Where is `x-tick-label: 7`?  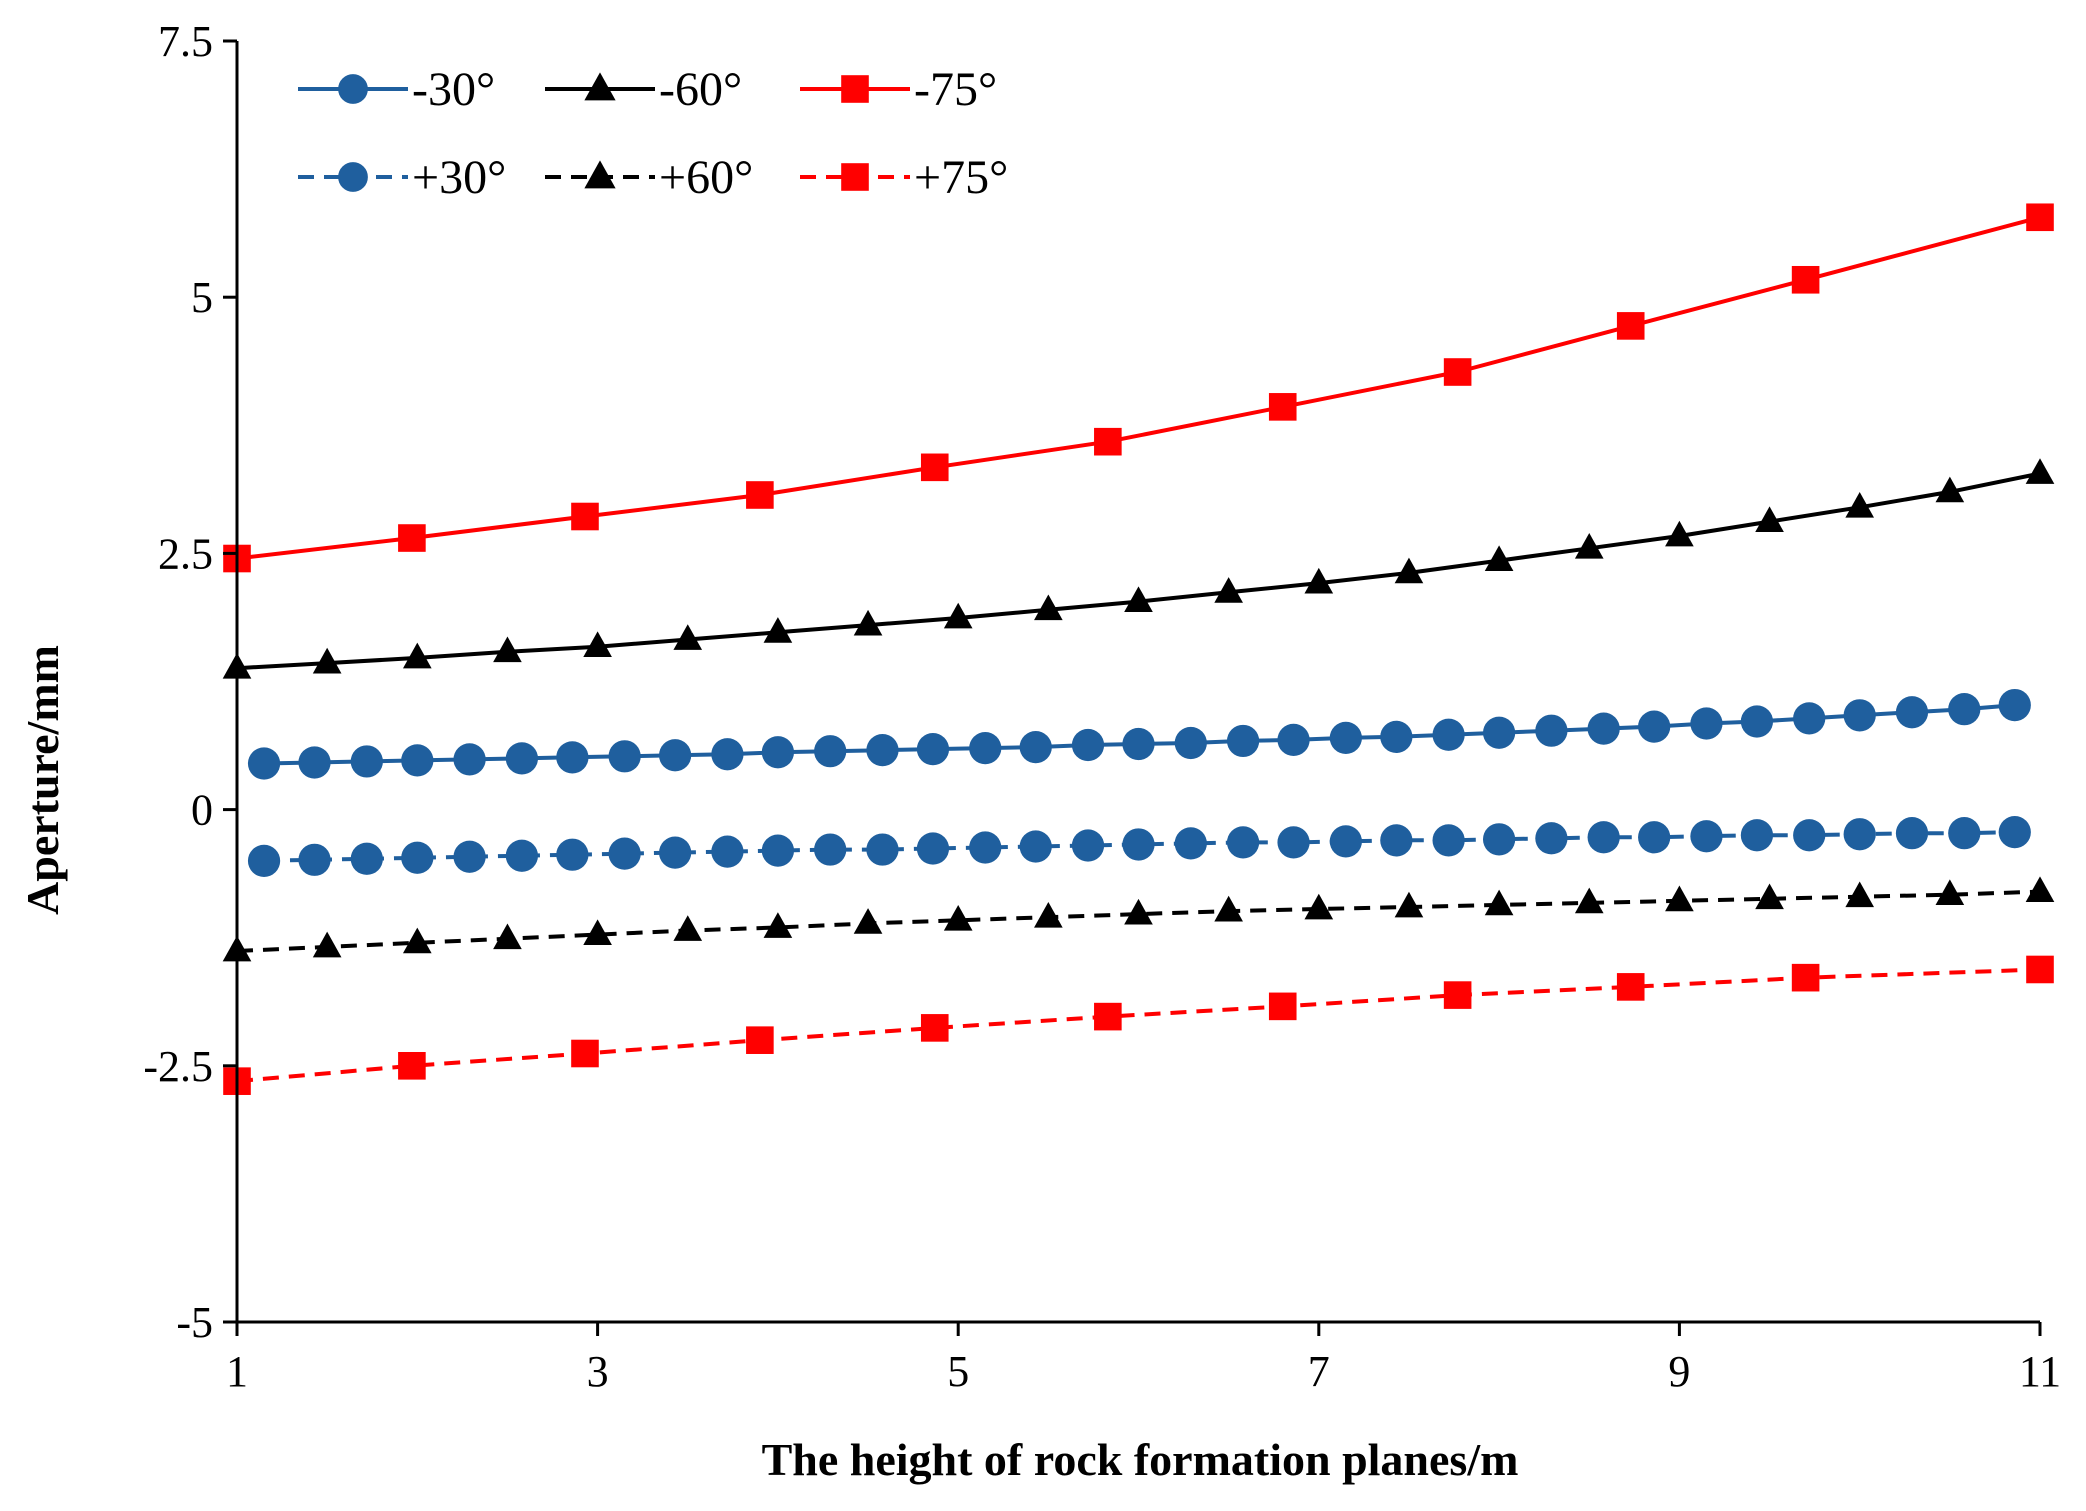
x-tick-label: 7 is located at coordinates (1319, 1371).